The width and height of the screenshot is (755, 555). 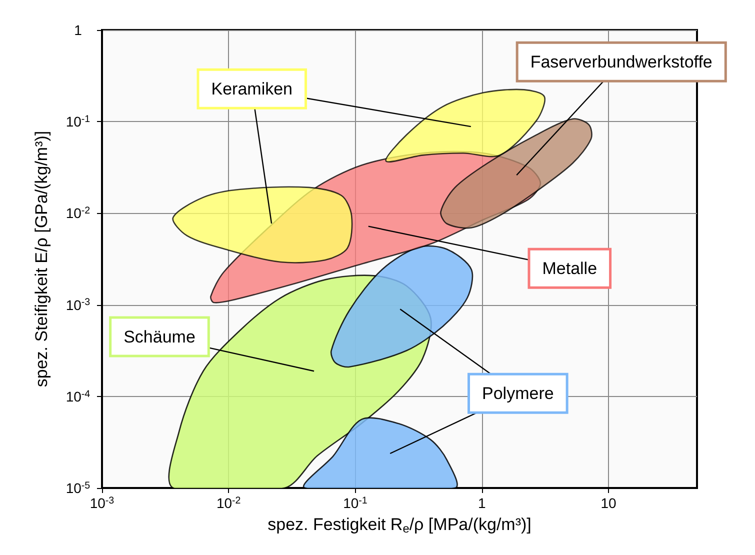 I want to click on text: Metalle, so click(x=570, y=268).